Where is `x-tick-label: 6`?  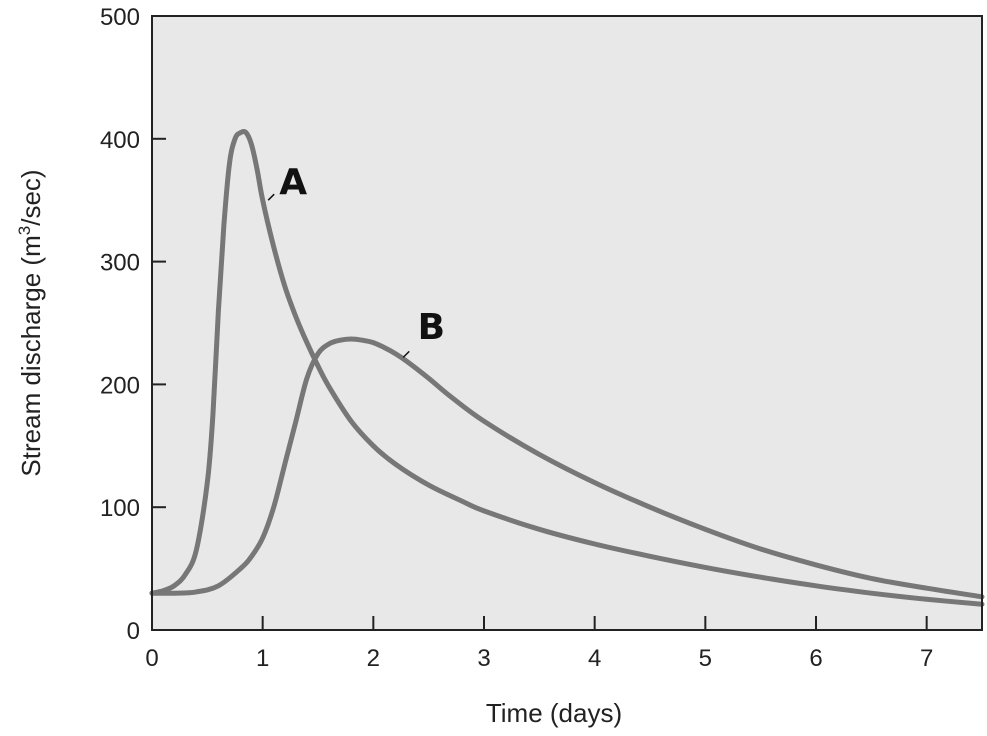 x-tick-label: 6 is located at coordinates (815, 658).